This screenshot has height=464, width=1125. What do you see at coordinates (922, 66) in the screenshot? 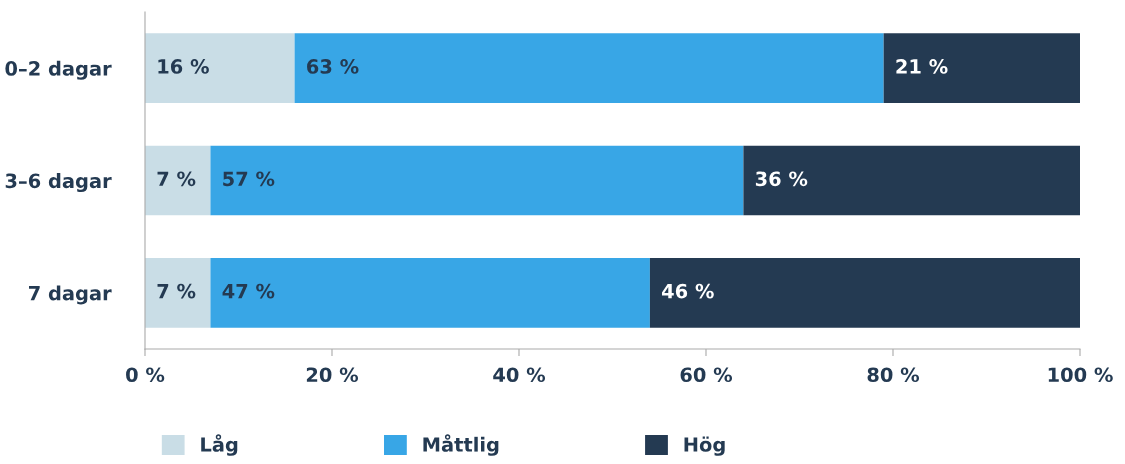
I see `data-label: 21 %` at bounding box center [922, 66].